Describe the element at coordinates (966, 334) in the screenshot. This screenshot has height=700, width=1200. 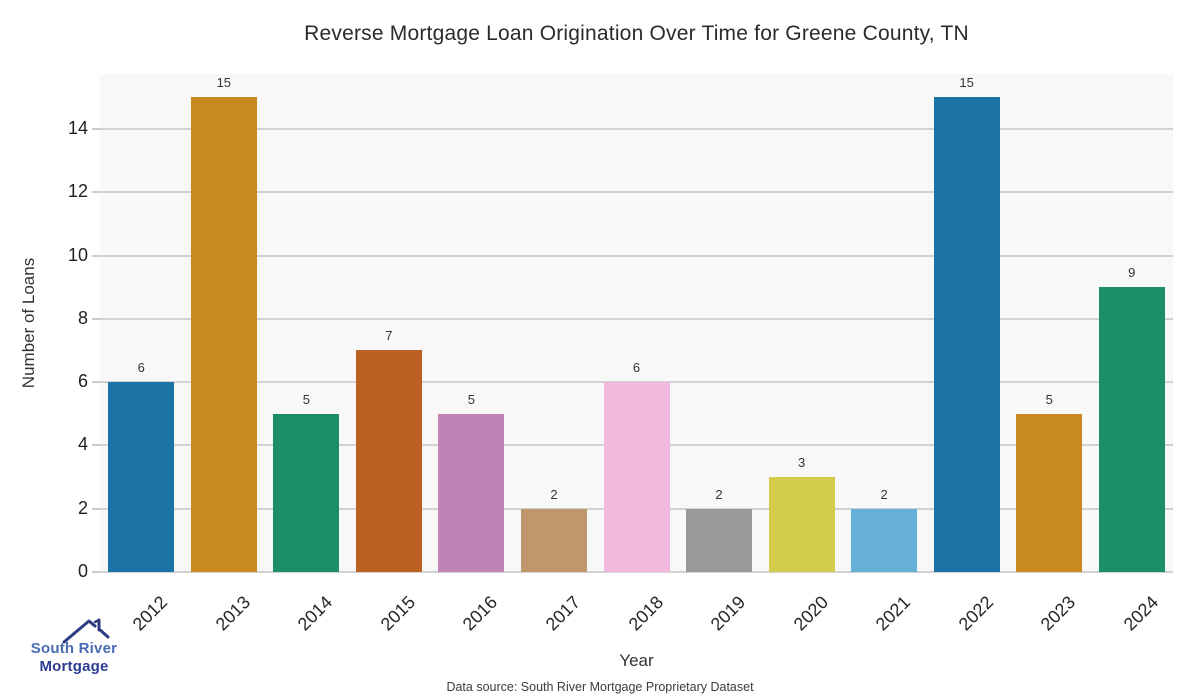
I see `bar-2022` at that location.